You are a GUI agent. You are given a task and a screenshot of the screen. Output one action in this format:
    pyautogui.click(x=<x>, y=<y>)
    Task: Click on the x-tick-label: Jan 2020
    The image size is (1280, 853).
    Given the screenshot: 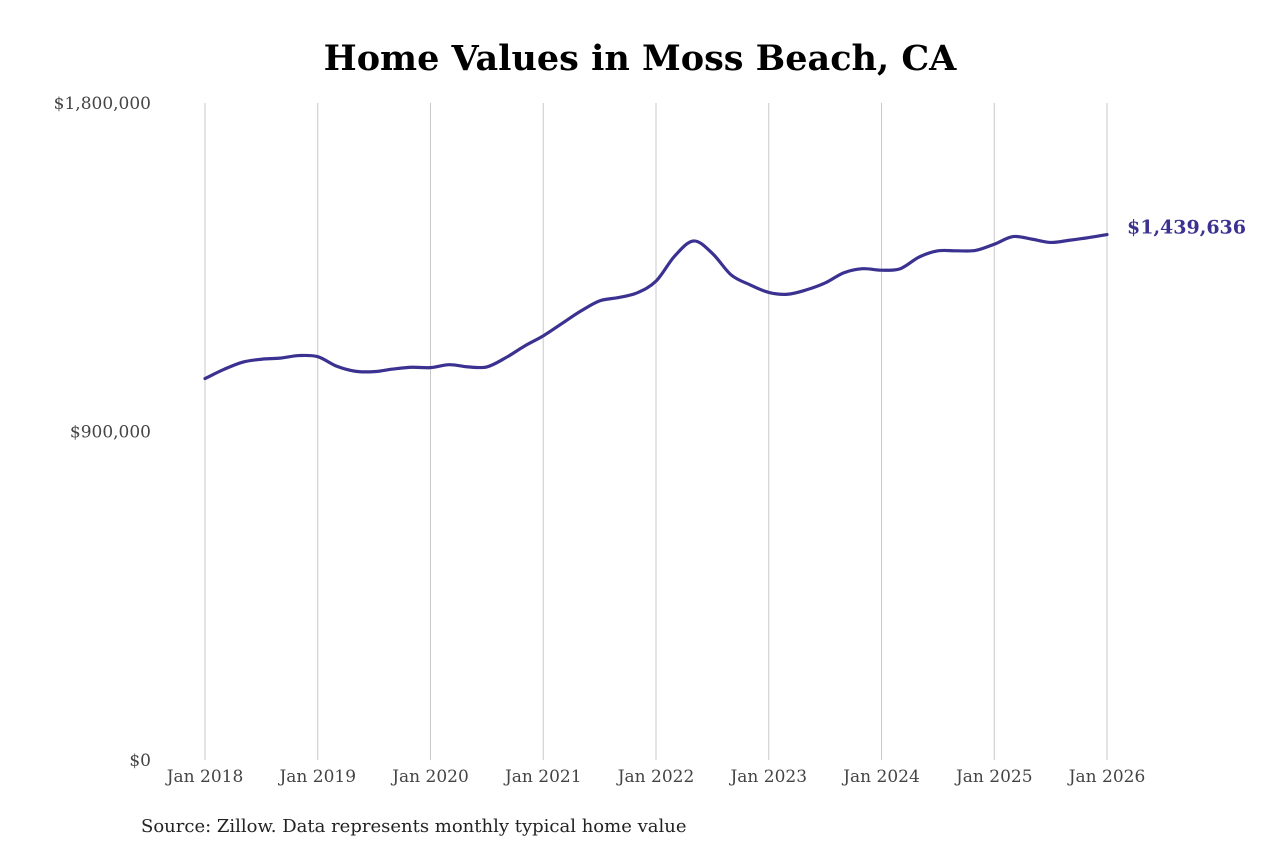 What is the action you would take?
    pyautogui.click(x=429, y=777)
    